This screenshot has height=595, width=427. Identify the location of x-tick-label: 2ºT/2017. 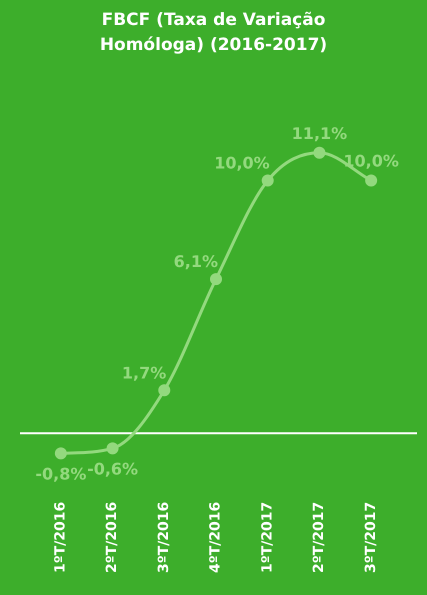
(319, 537).